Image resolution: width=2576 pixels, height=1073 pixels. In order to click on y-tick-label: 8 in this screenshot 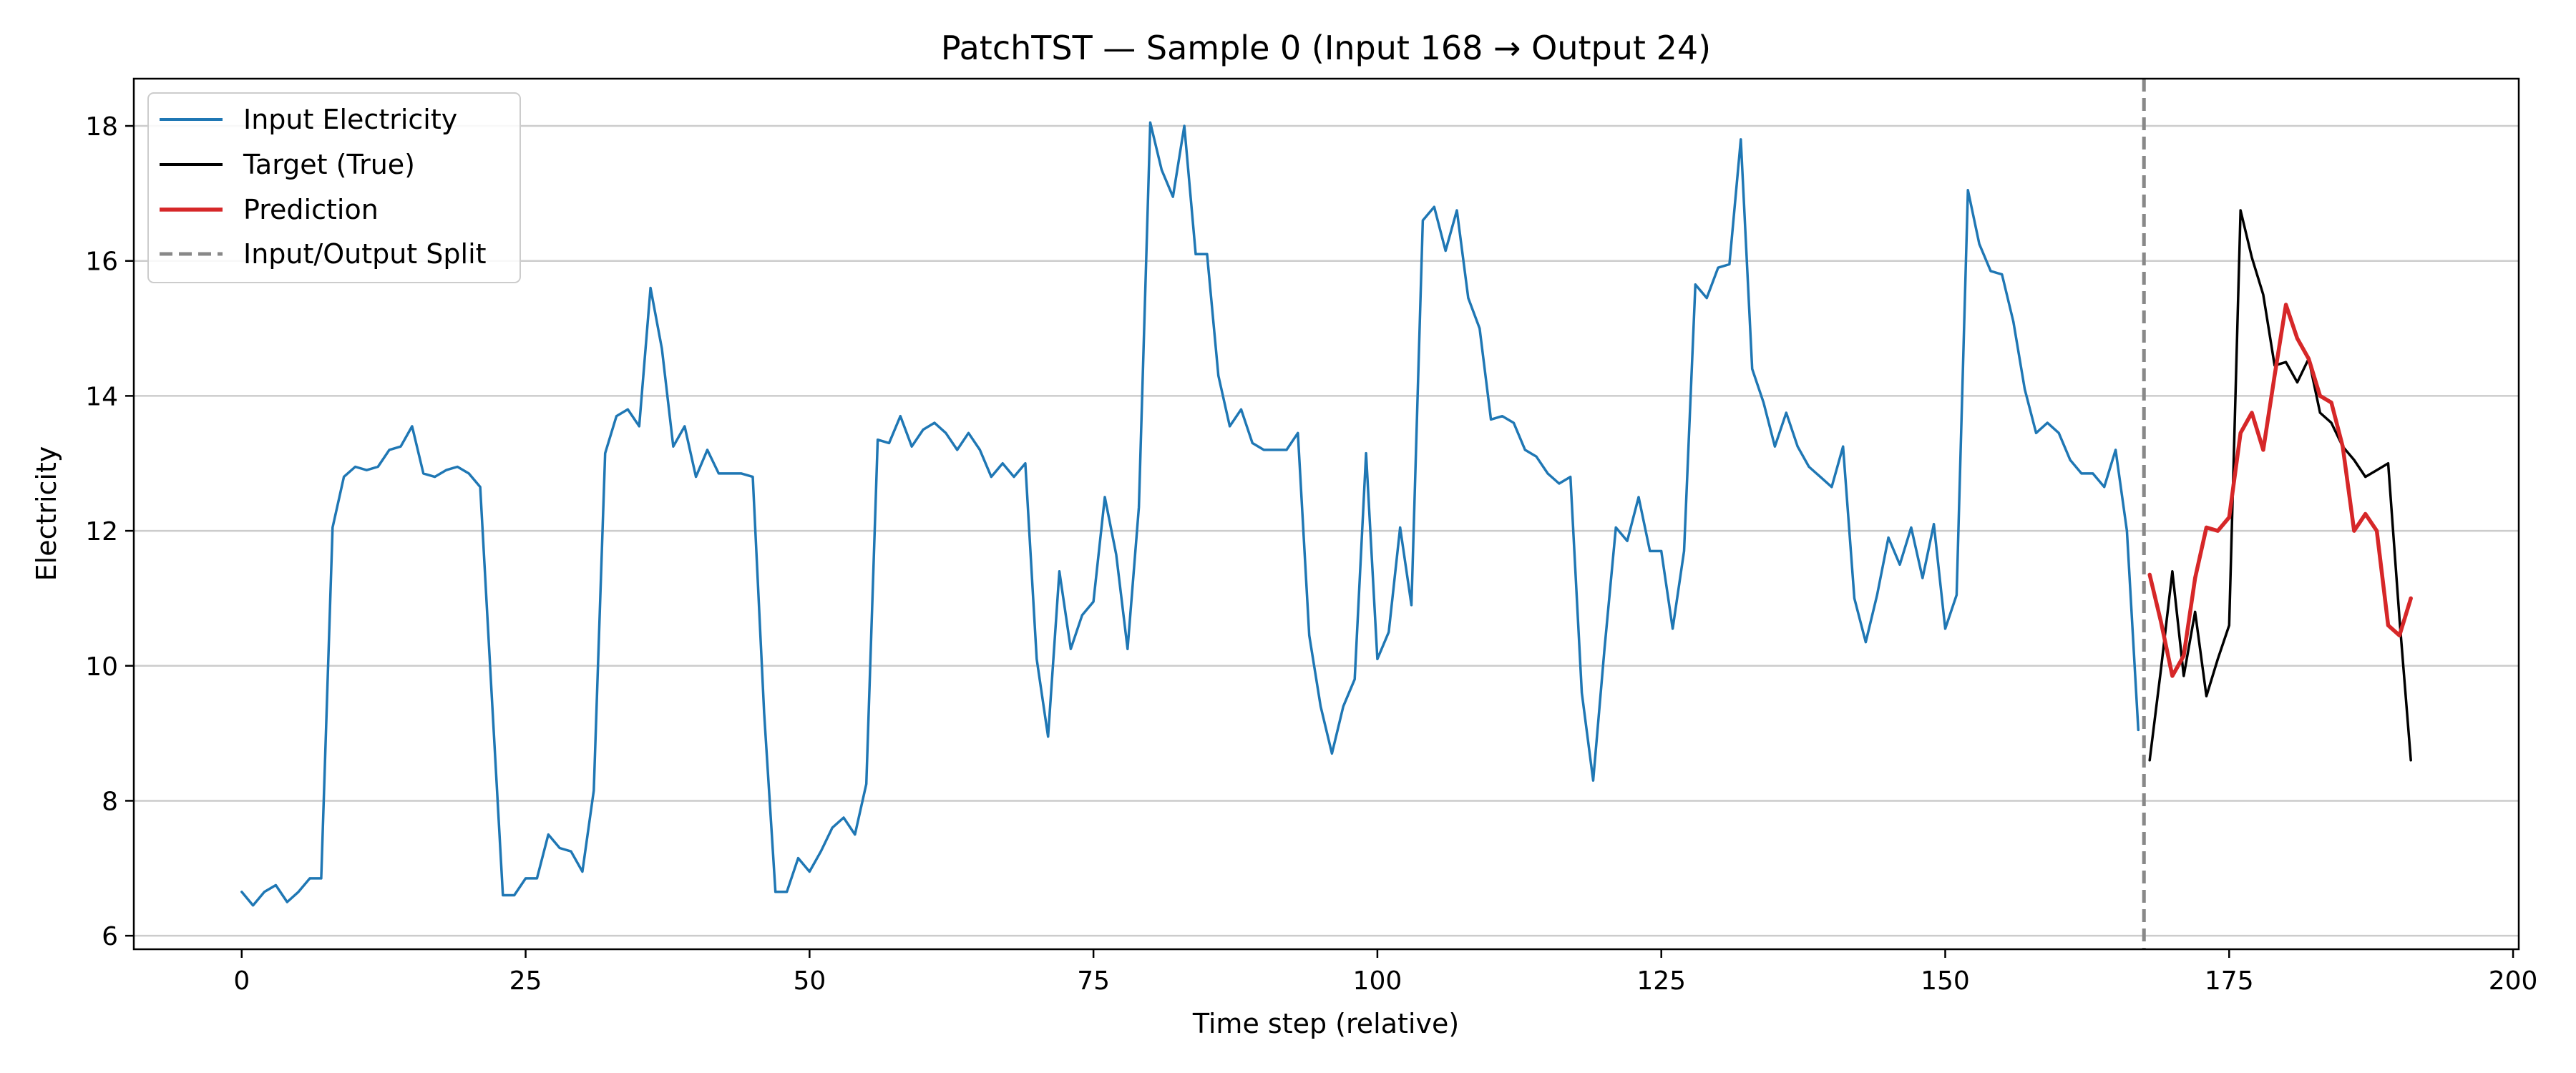, I will do `click(110, 801)`.